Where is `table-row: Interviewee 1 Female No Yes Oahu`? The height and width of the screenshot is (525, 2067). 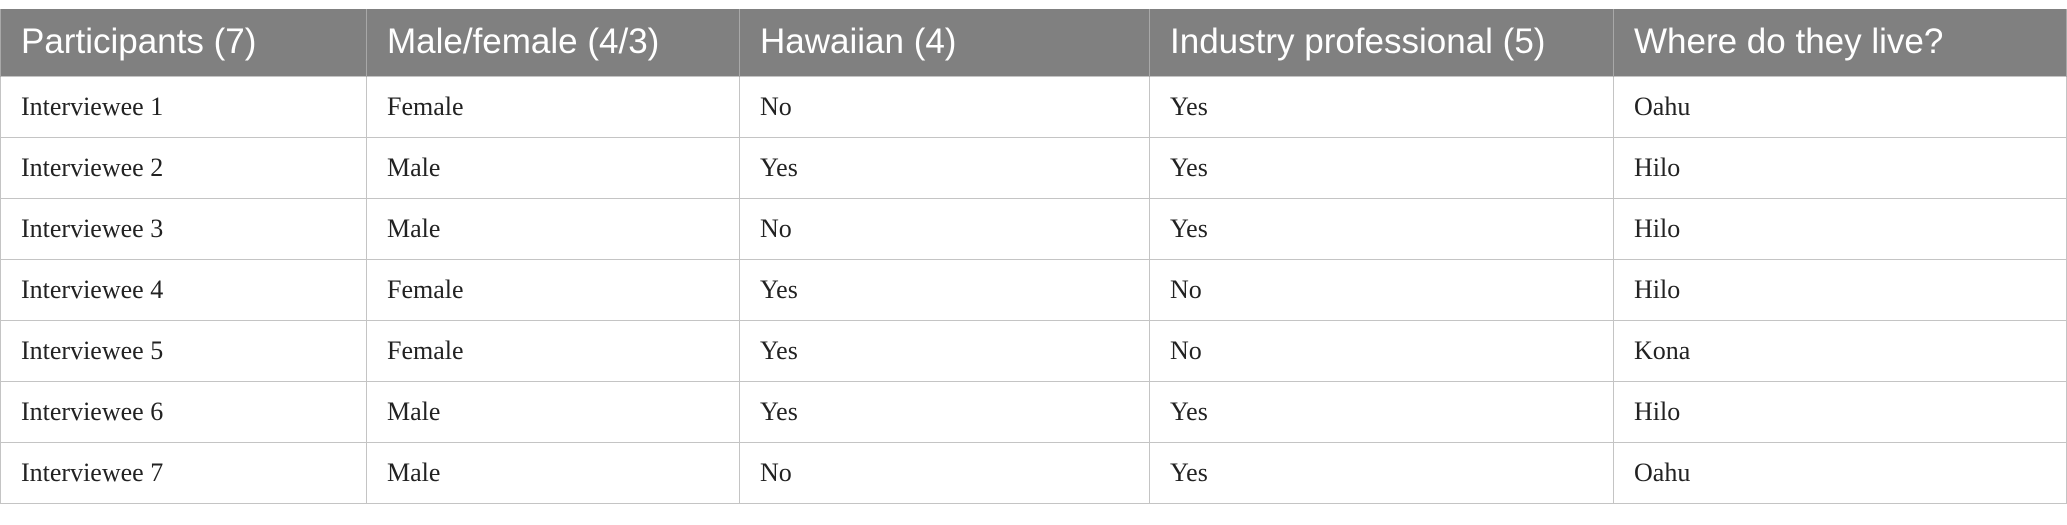
table-row: Interviewee 1 Female No Yes Oahu is located at coordinates (1033, 106).